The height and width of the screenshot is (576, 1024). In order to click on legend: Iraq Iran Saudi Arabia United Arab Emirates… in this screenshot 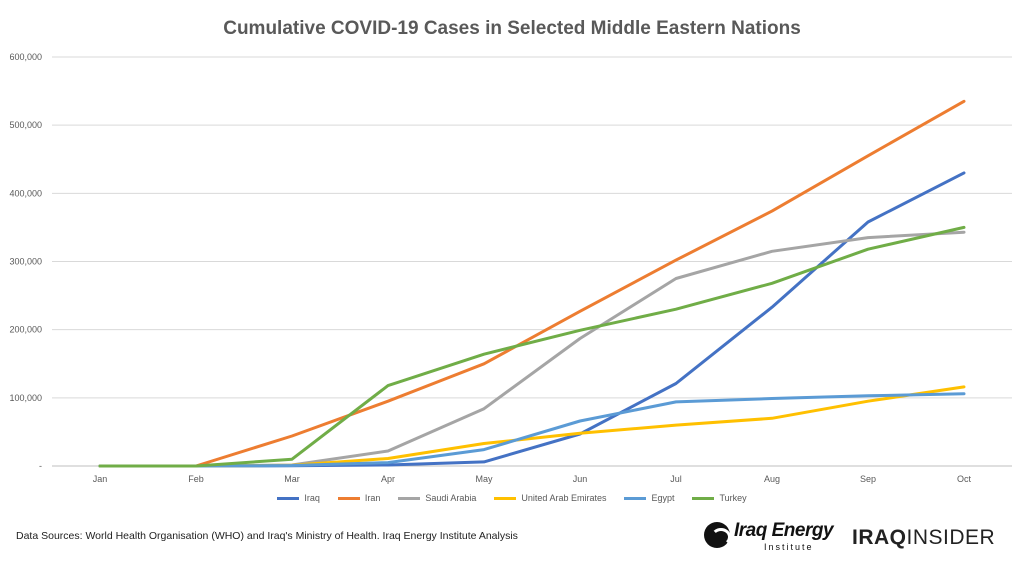, I will do `click(512, 498)`.